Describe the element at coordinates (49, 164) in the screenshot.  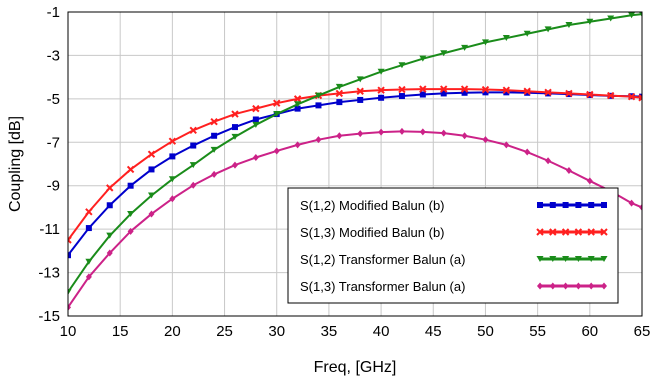
I see `y-tick-labels: -15 -13 -11 -9 -7 -5 -3 -1` at that location.